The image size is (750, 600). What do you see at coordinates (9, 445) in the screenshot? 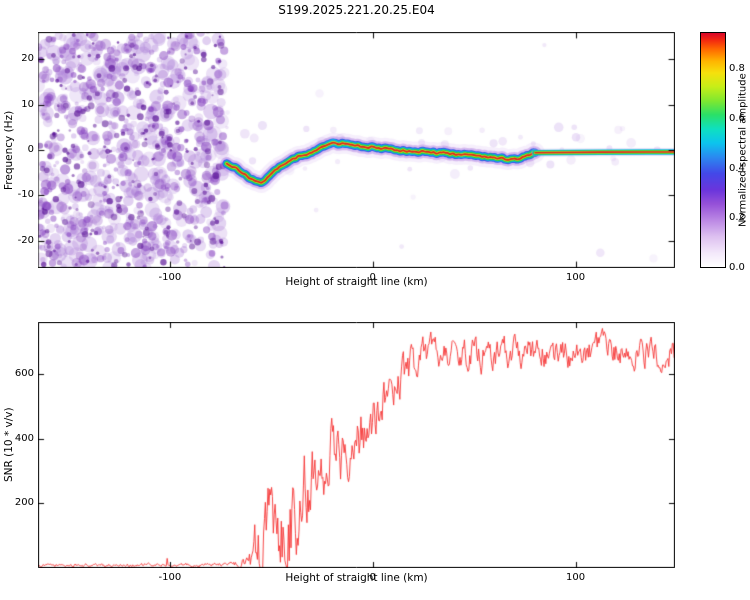
I see `snr-y-axis-label: SNR (10 * v/v)` at bounding box center [9, 445].